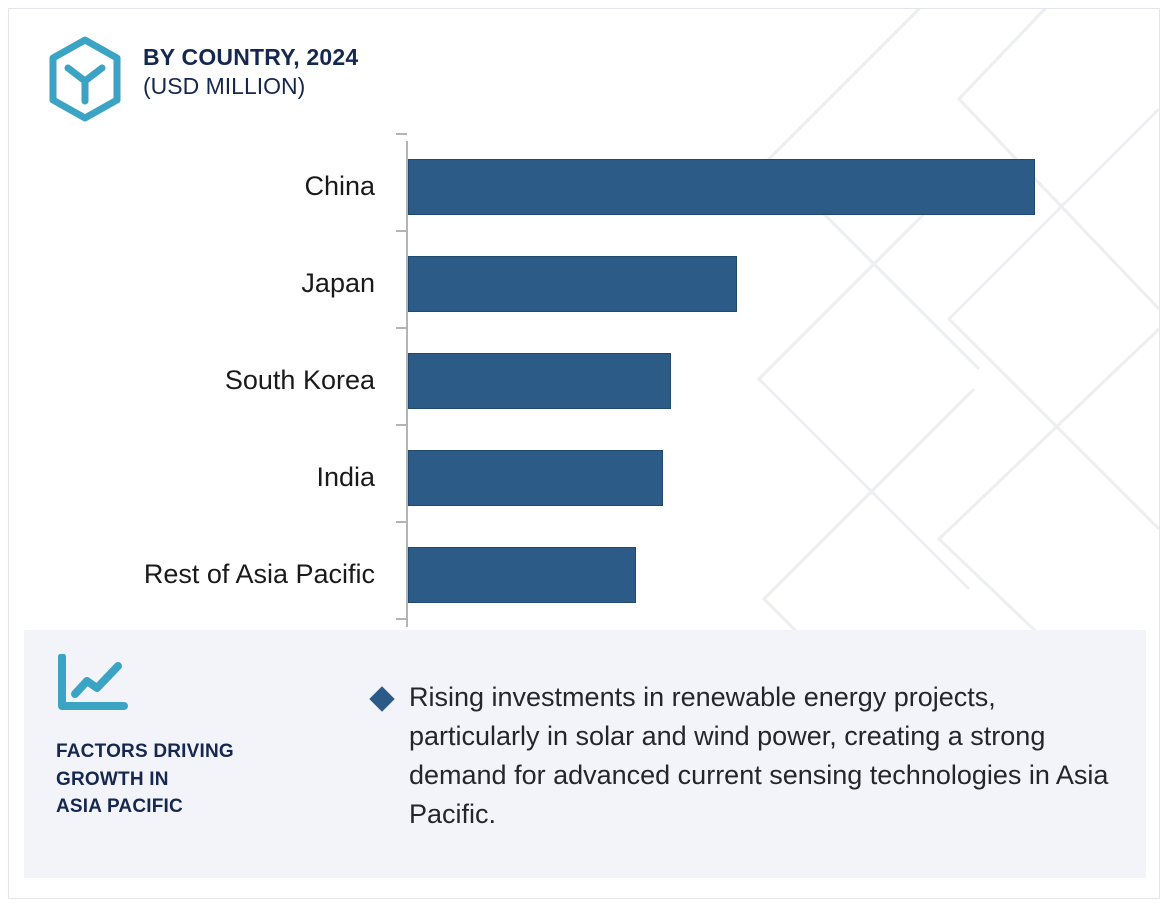 This screenshot has height=909, width=1170. I want to click on factors-heading-line-2: ASIA PACIFIC, so click(119, 807).